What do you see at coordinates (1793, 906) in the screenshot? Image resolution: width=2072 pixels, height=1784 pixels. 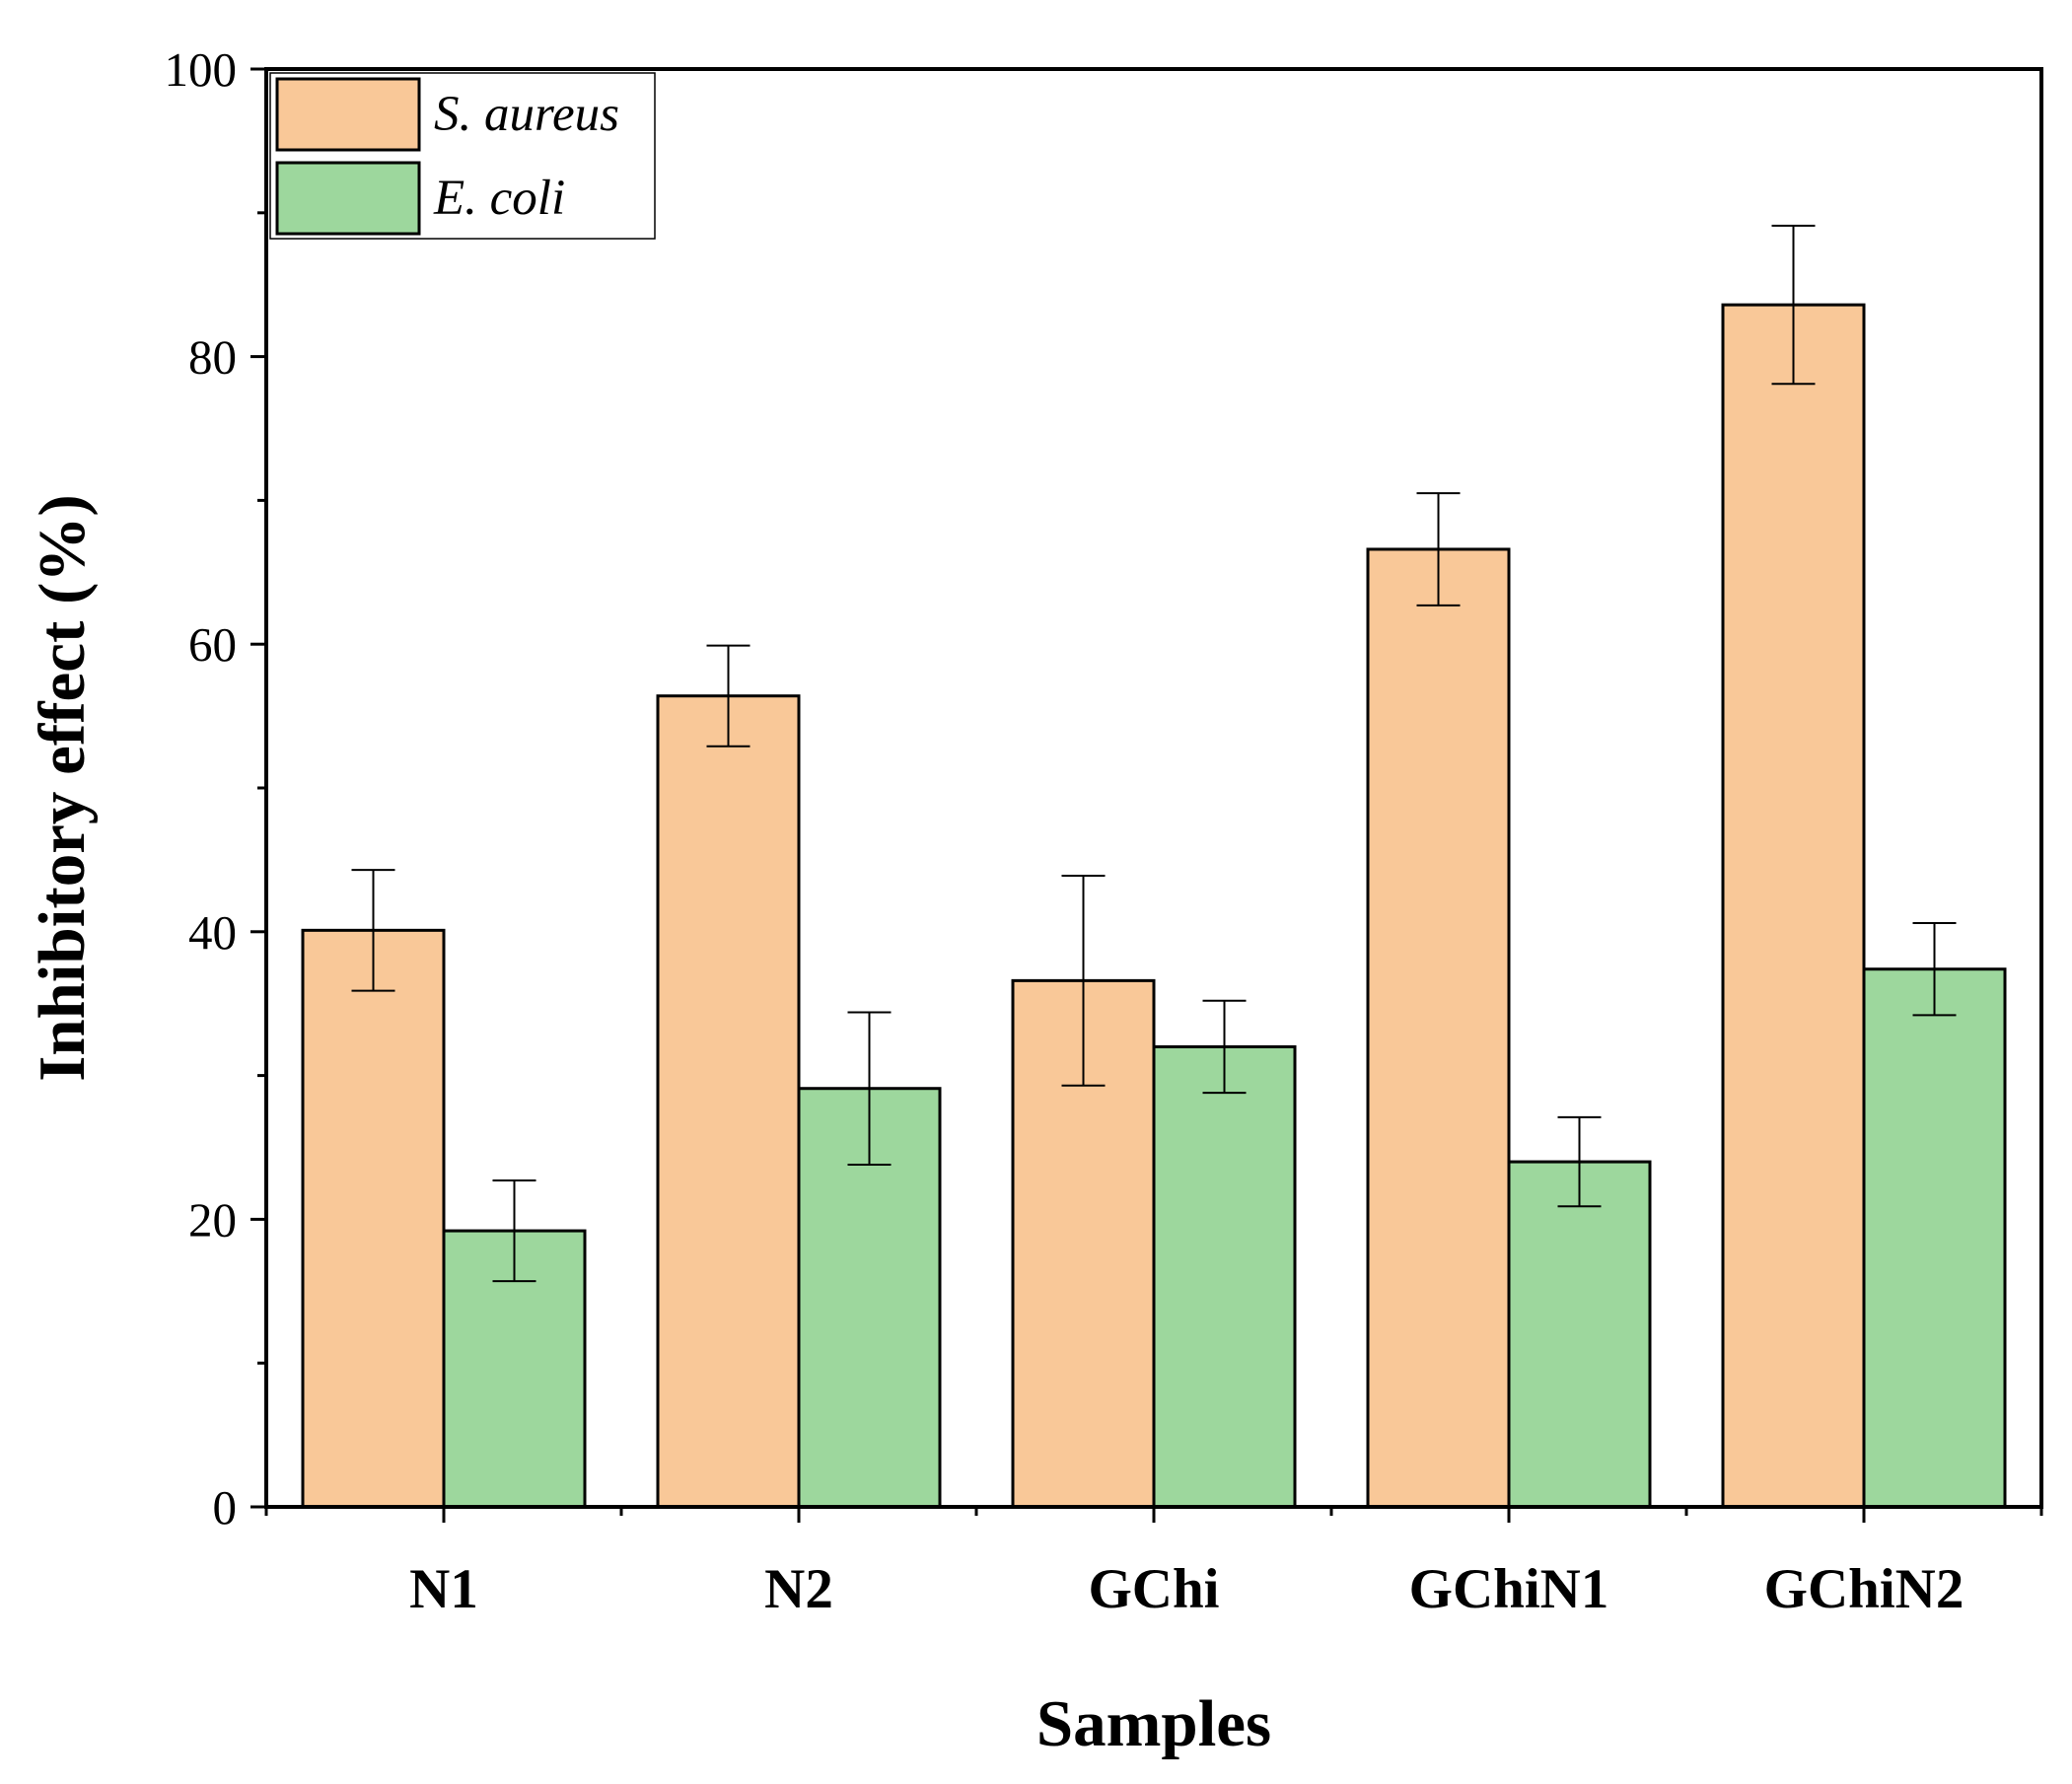 I see `bar-s-aureus-gchin2` at bounding box center [1793, 906].